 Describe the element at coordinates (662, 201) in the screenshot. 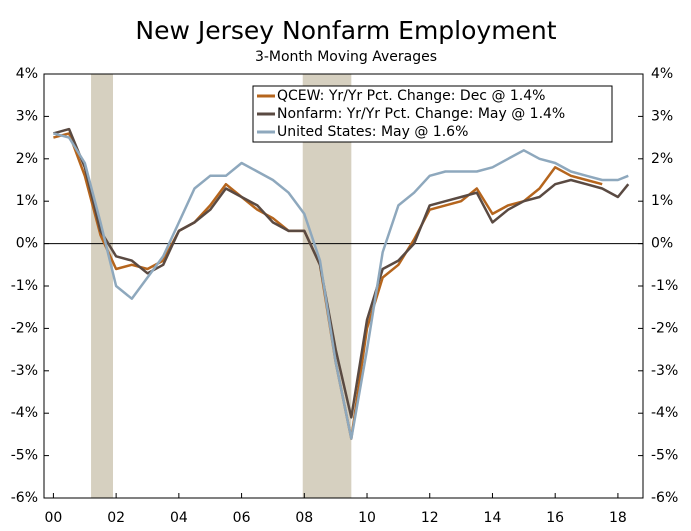

I see `y2-tick-label: 1%` at that location.